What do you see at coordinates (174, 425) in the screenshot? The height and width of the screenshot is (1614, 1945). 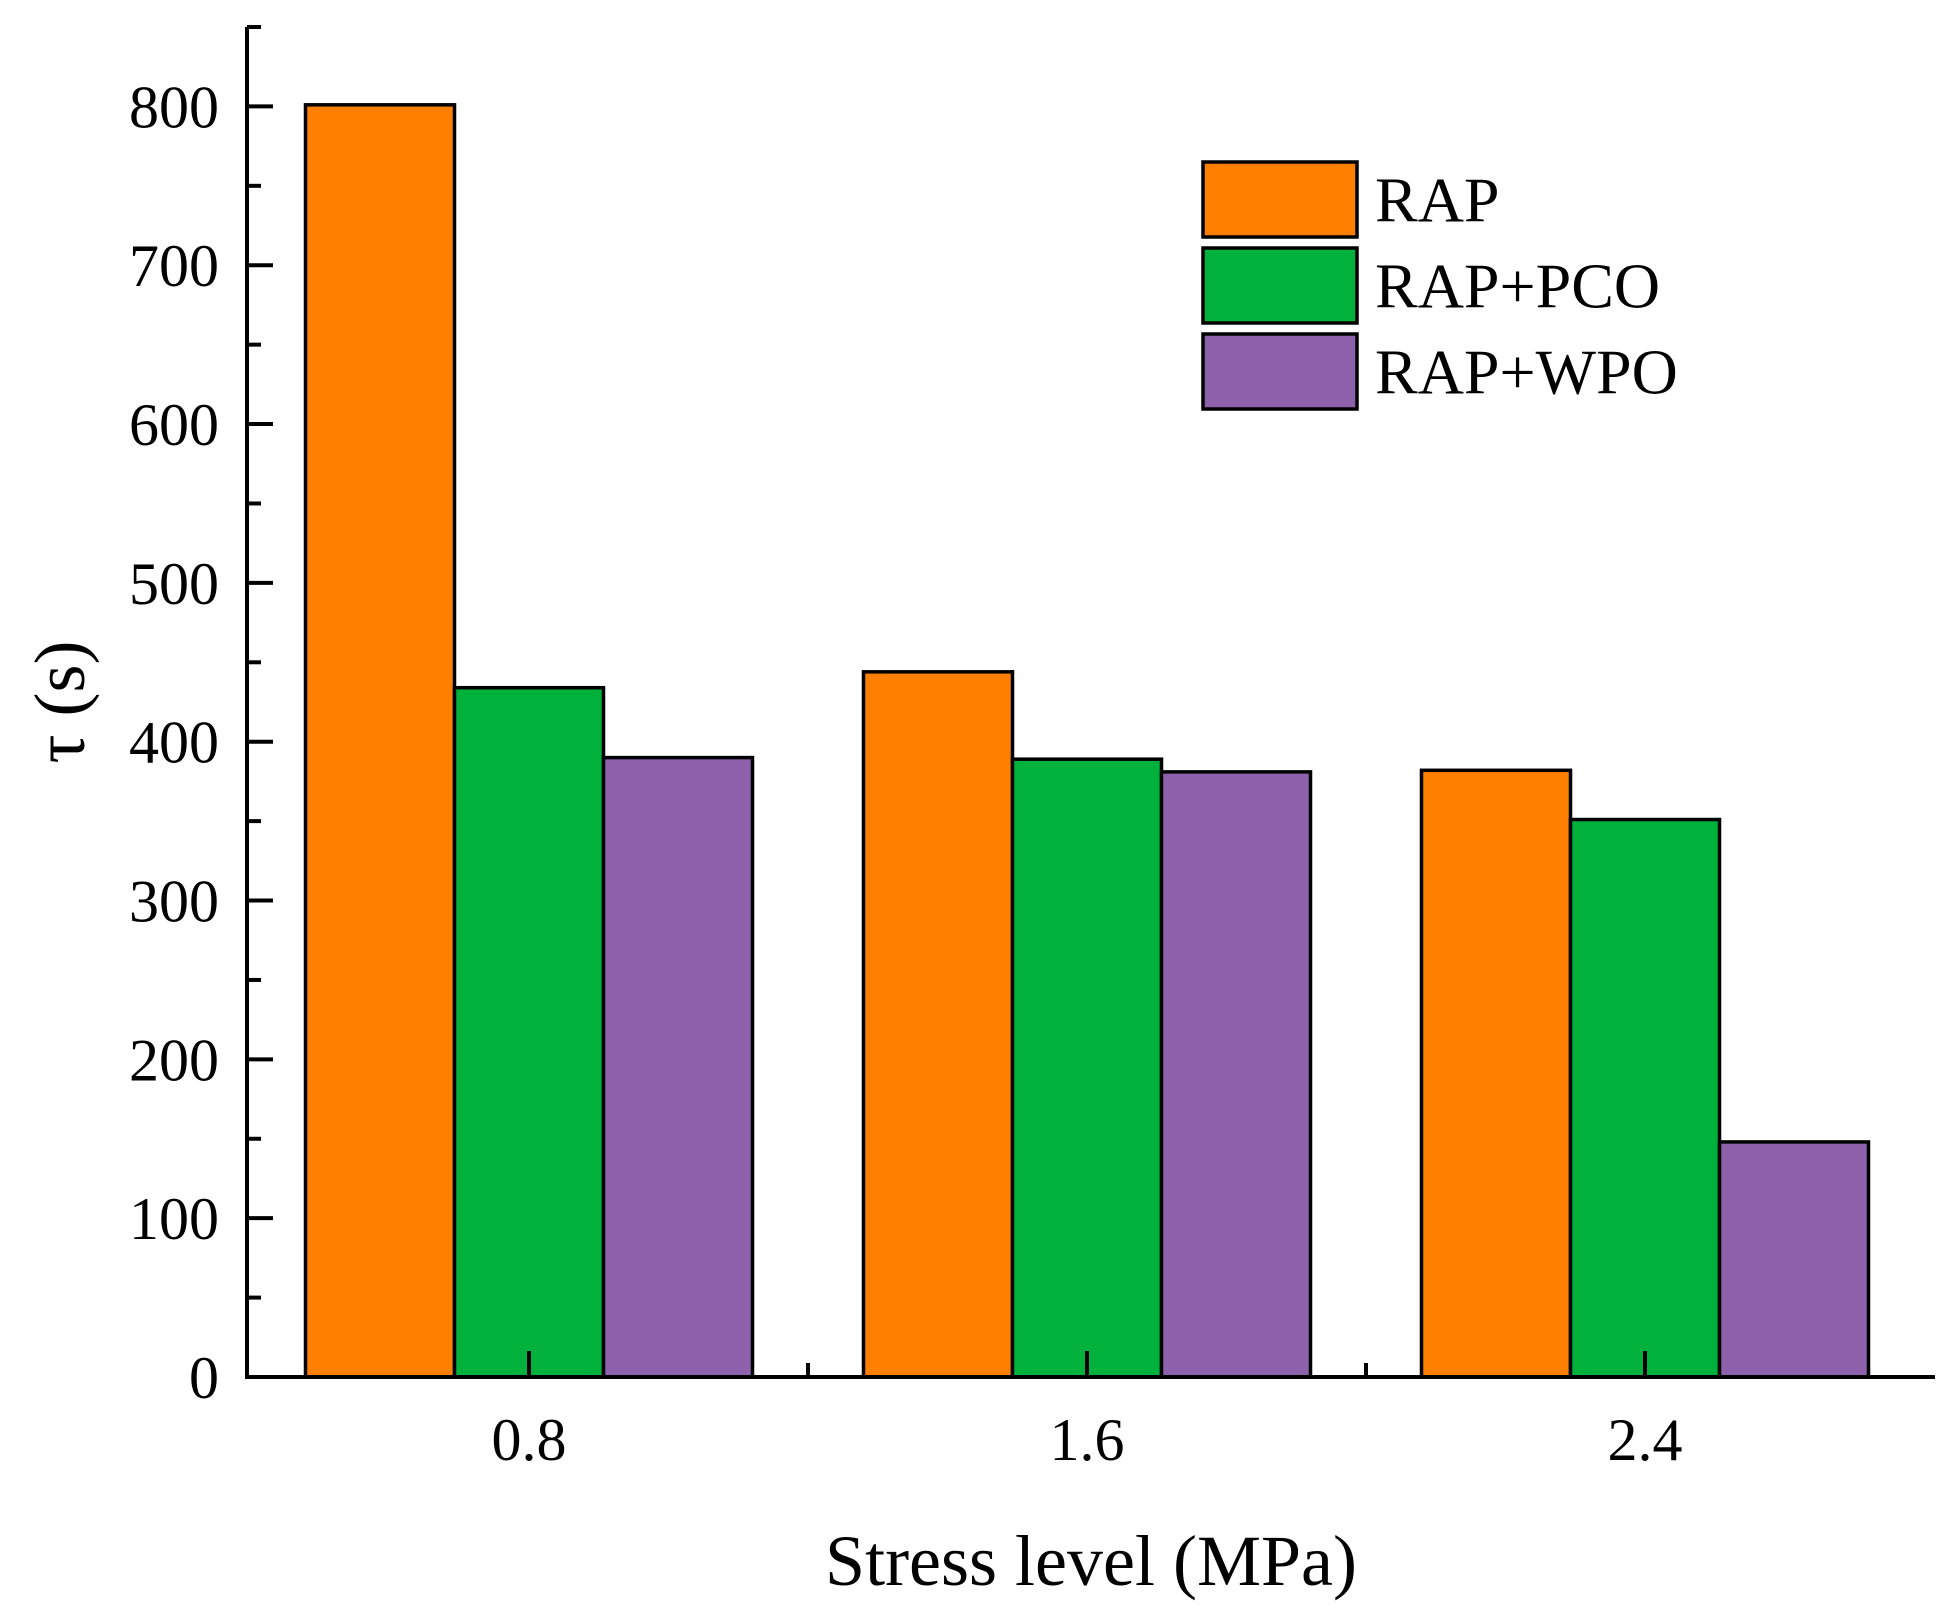 I see `y-tick-label: 600` at bounding box center [174, 425].